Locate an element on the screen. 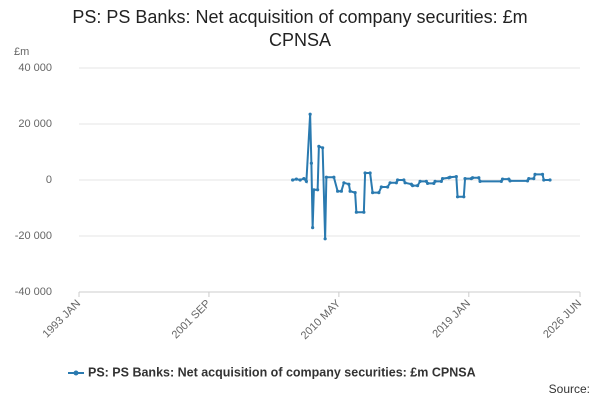  x-tick-label: 2001 SEP is located at coordinates (192, 320).